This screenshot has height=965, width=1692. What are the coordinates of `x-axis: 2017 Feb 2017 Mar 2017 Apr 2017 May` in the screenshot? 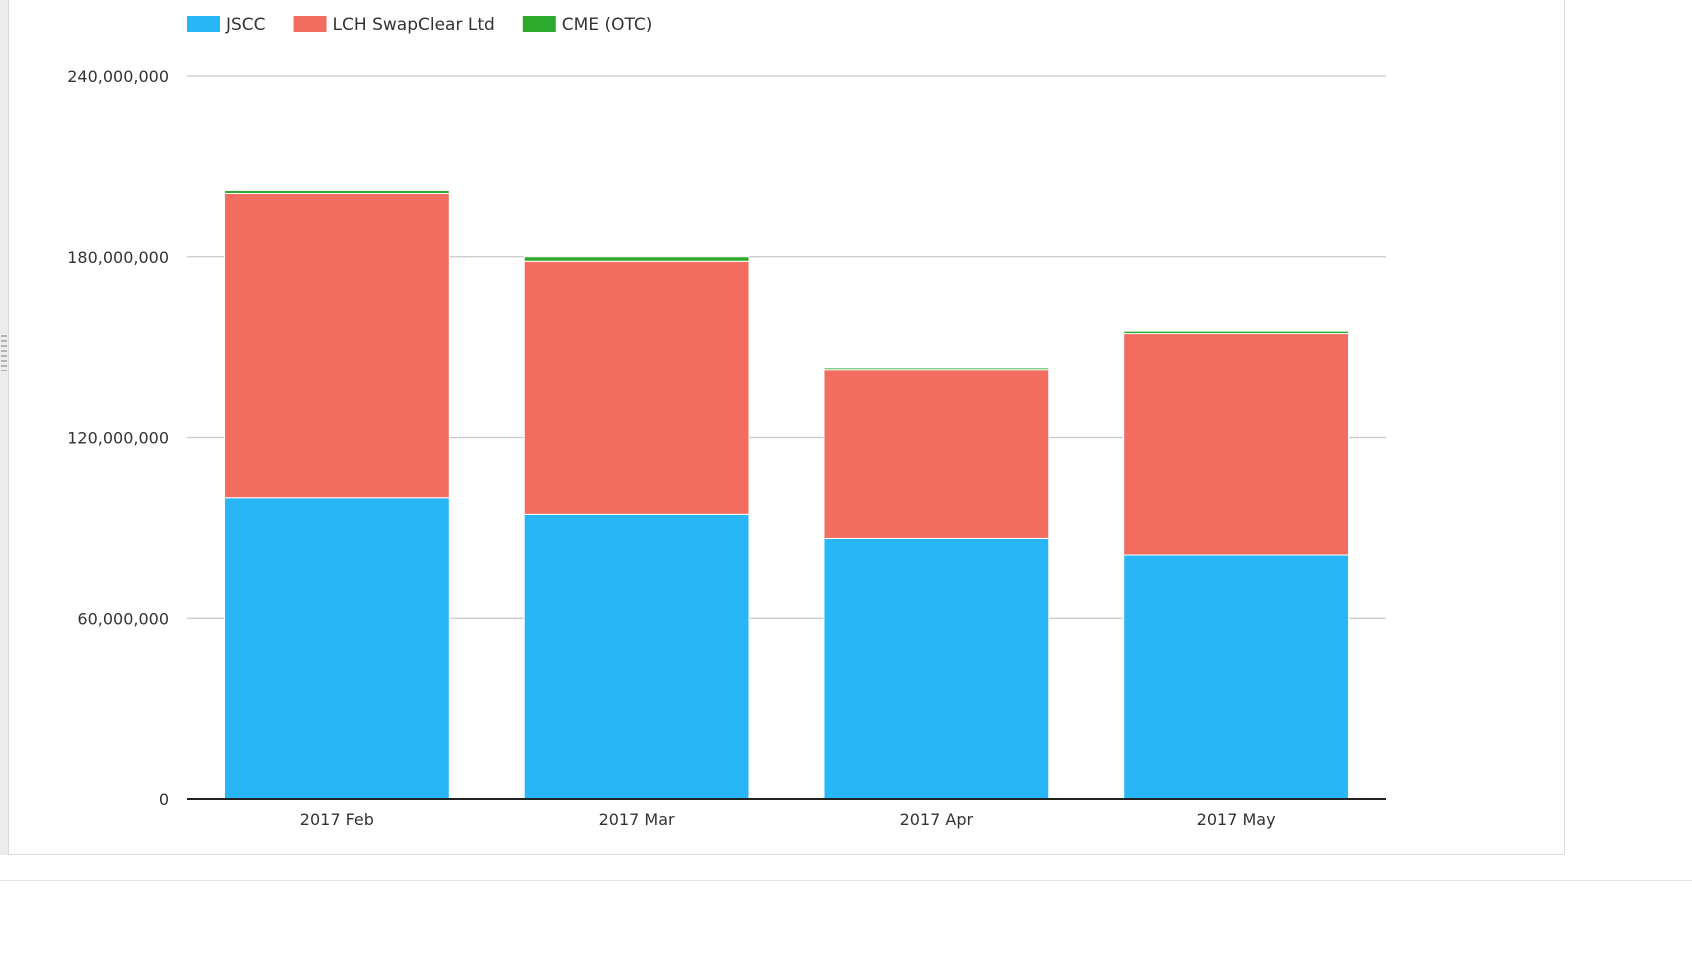 It's located at (786, 813).